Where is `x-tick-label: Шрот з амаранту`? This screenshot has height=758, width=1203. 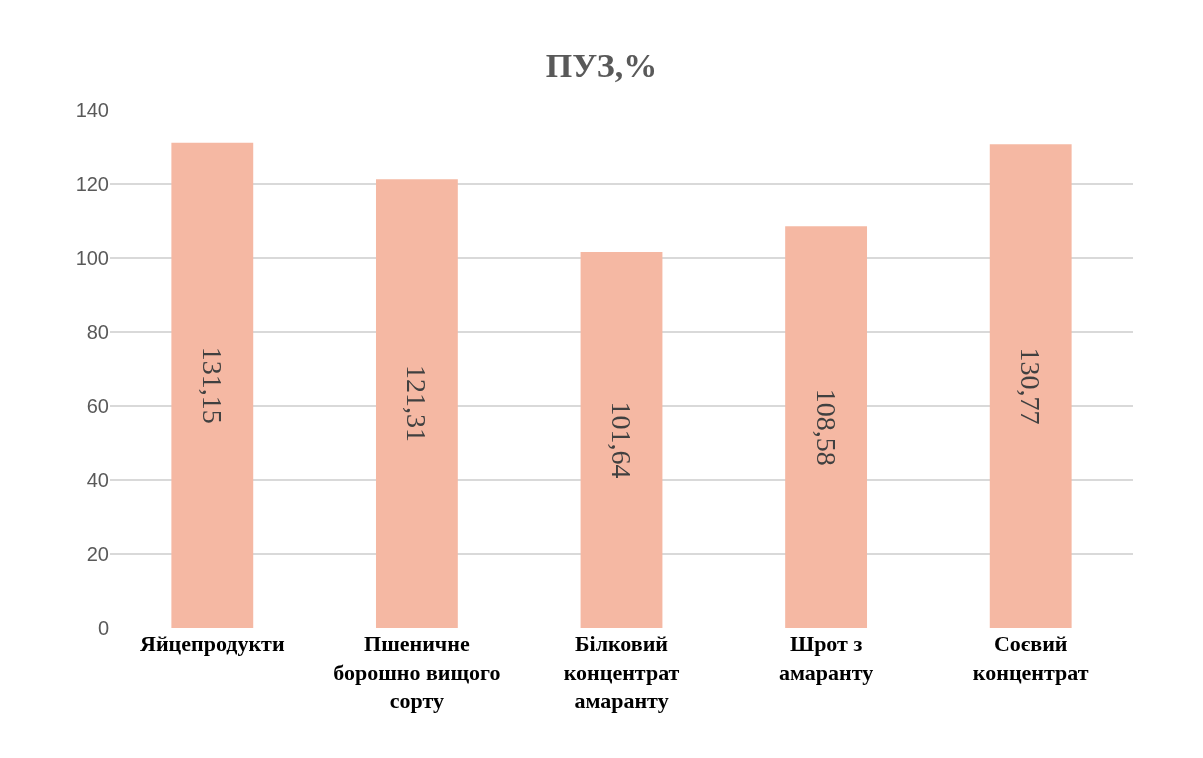
x-tick-label: Шрот з амаранту is located at coordinates (826, 658).